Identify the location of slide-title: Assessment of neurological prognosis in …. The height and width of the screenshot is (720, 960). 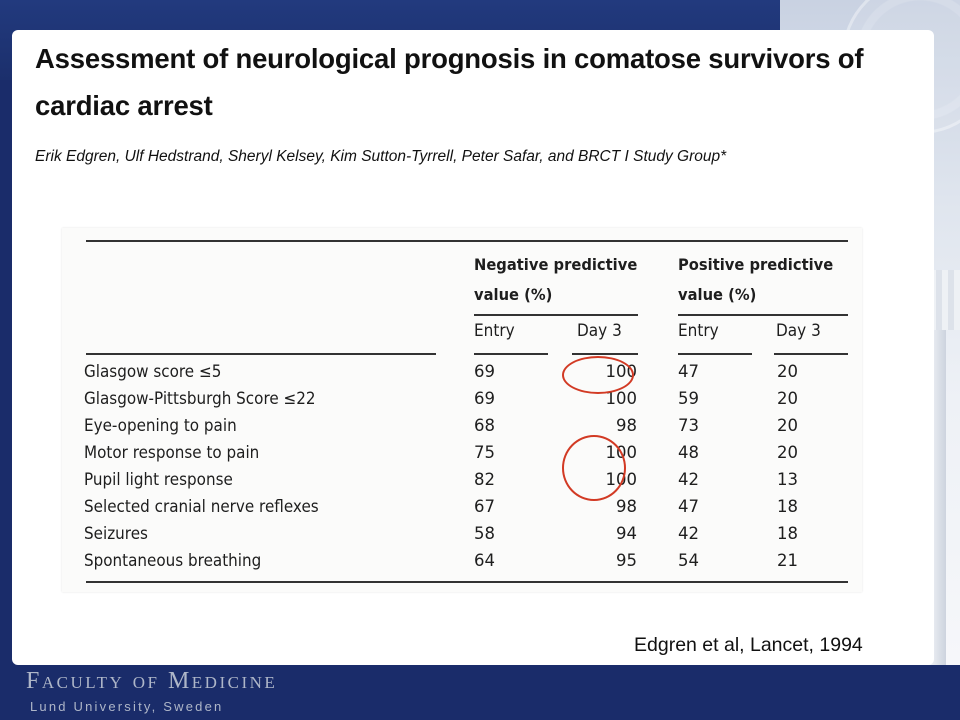
(449, 82).